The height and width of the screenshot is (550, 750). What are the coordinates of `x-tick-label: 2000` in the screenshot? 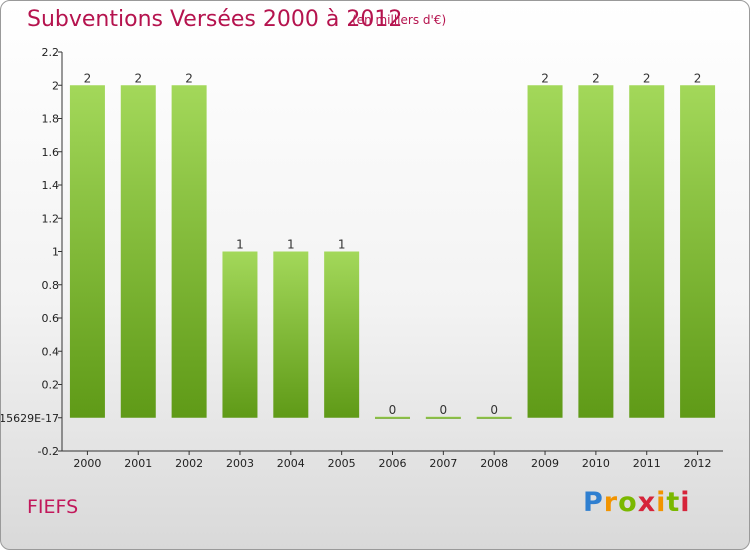 It's located at (87, 463).